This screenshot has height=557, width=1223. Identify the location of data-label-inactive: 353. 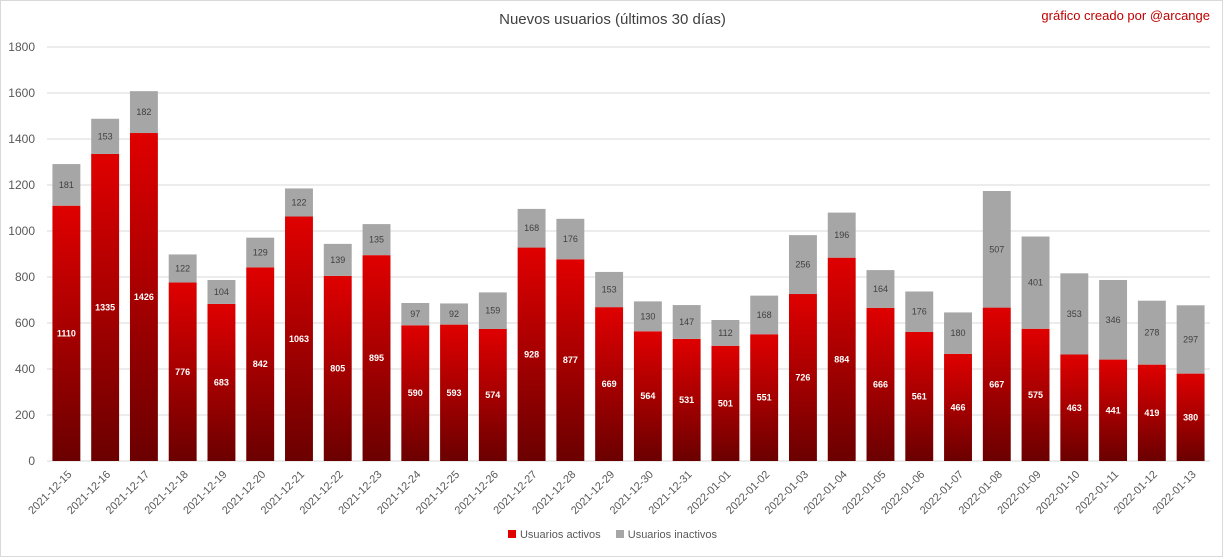
(1074, 314).